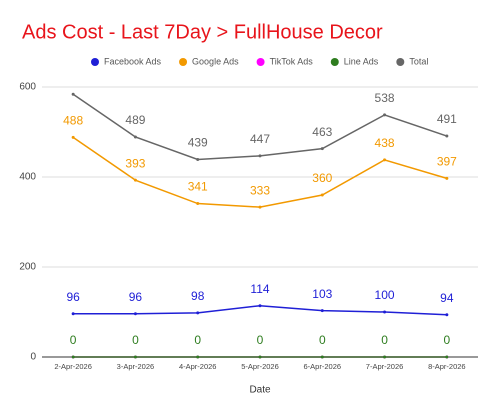  Describe the element at coordinates (385, 98) in the screenshot. I see `data-label: 538` at that location.